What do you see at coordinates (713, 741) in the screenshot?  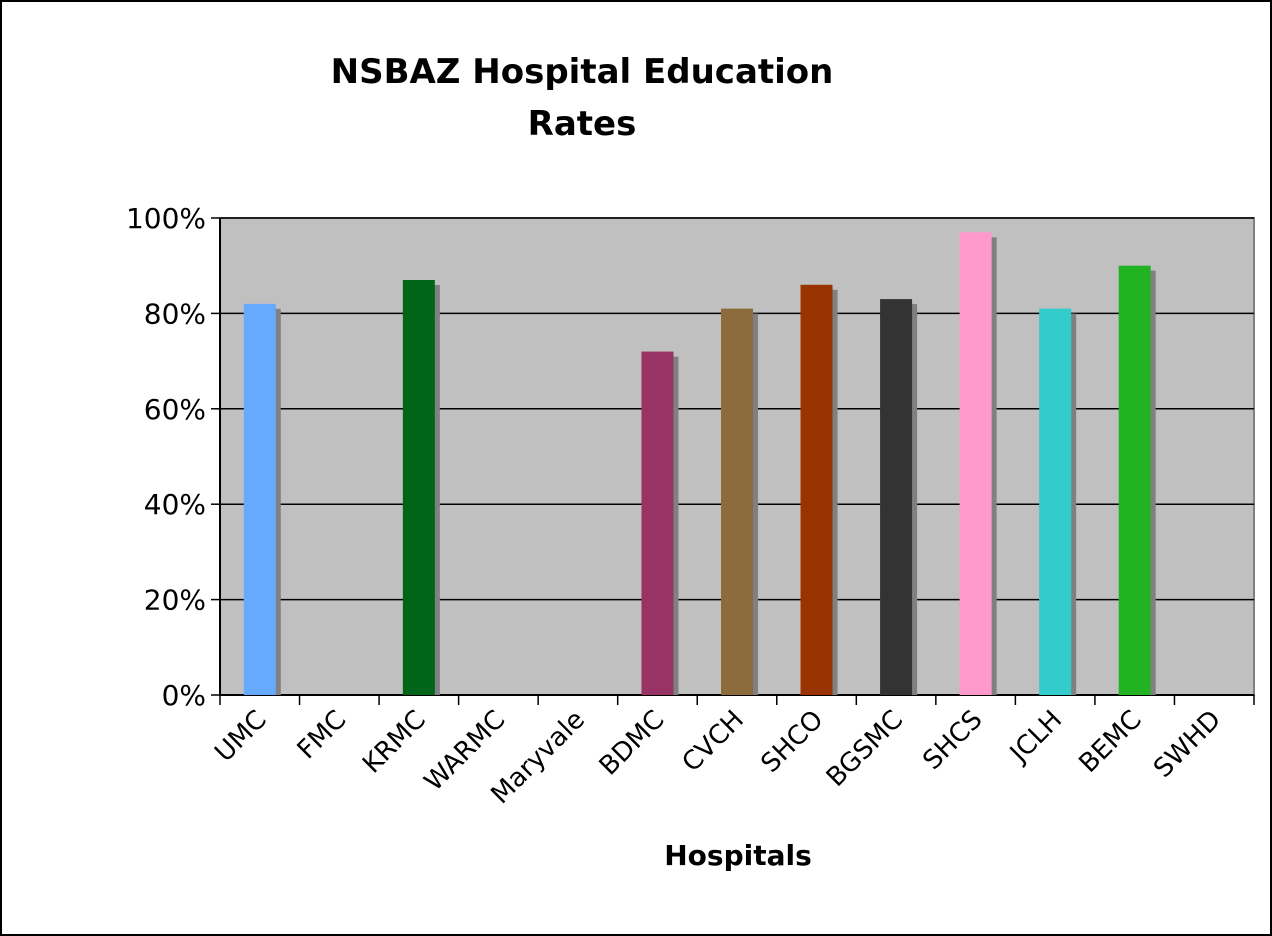 I see `x-tick-label: CVCH` at bounding box center [713, 741].